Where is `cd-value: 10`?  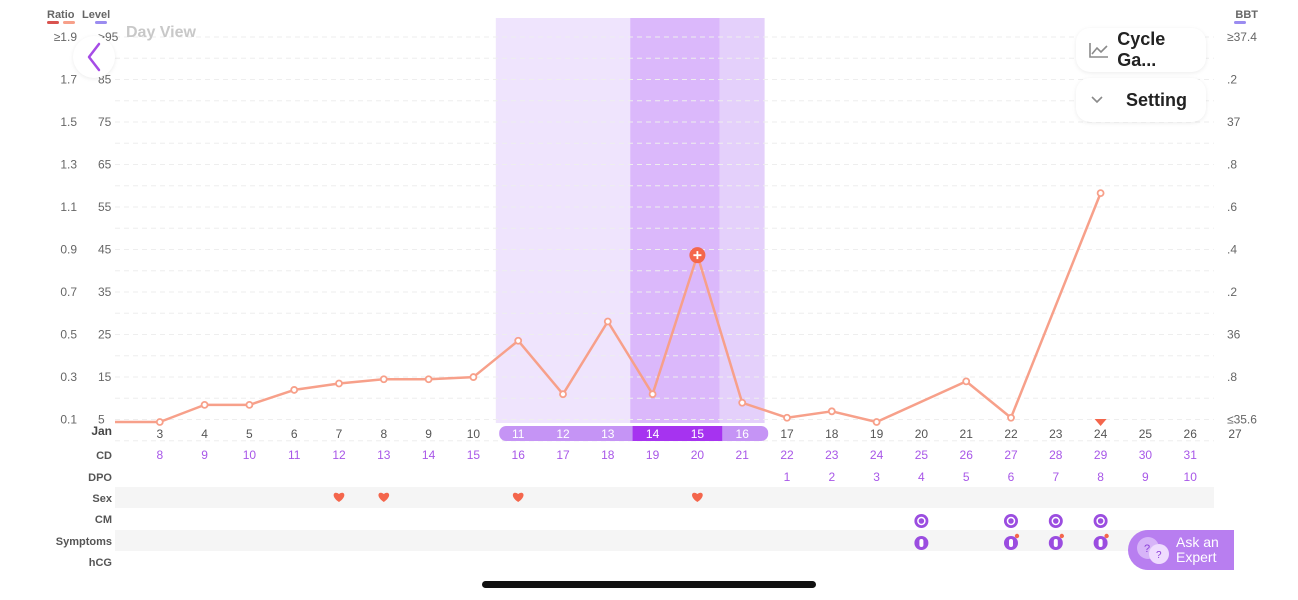 cd-value: 10 is located at coordinates (250, 455).